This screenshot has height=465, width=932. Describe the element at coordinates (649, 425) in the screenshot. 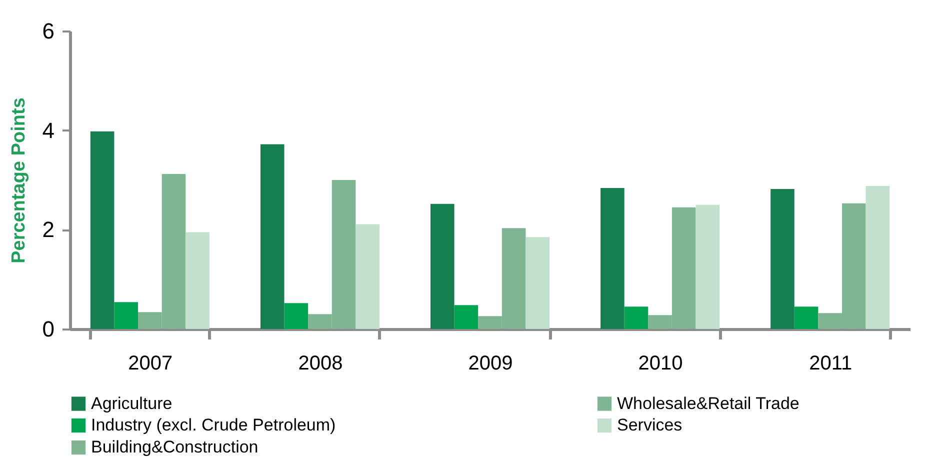

I see `legend-label: Services` at that location.